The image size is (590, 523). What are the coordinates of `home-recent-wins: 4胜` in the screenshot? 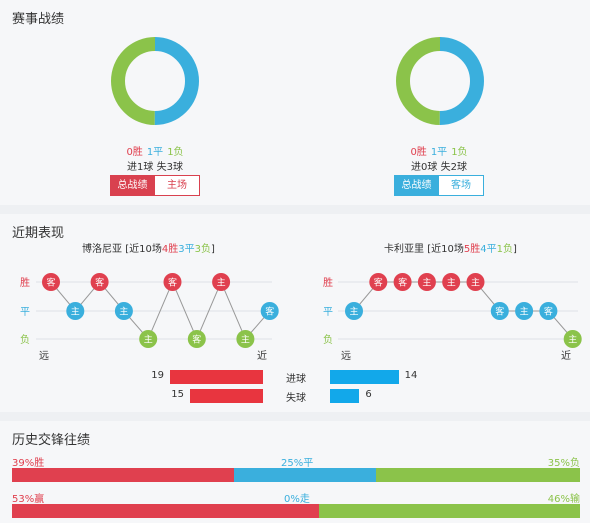 It's located at (170, 249).